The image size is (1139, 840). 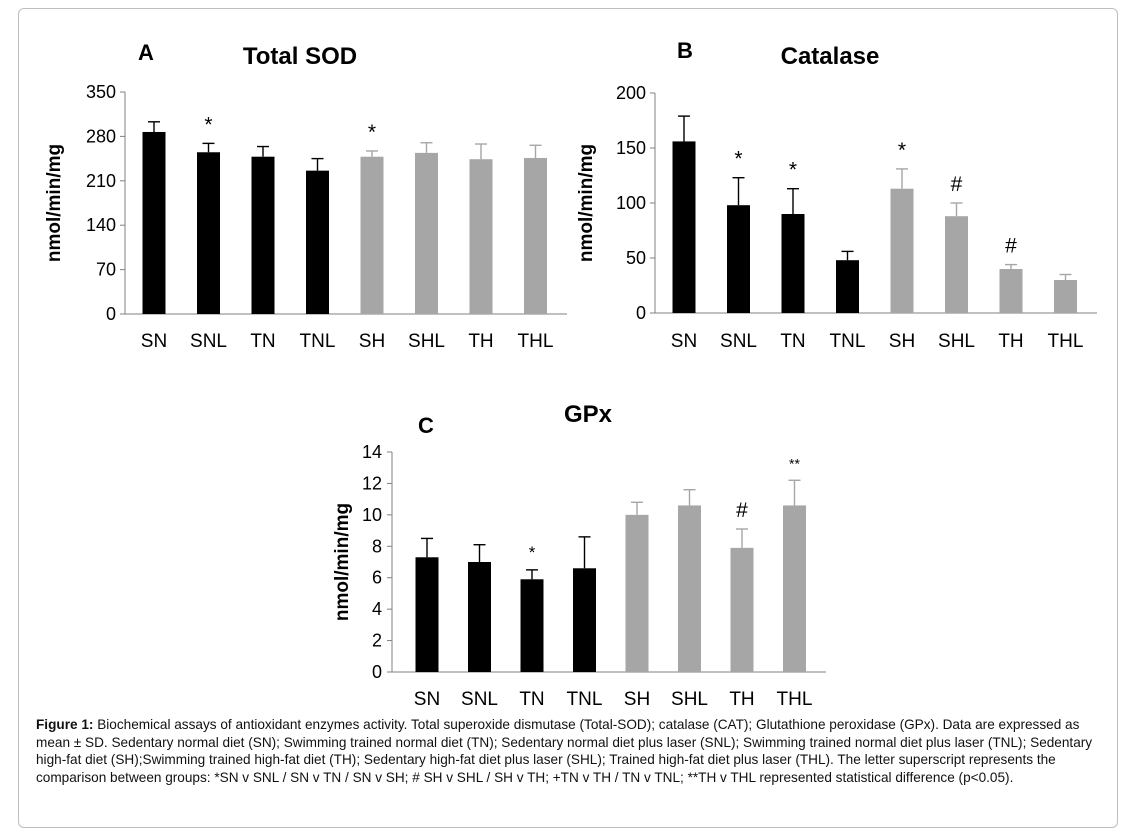 I want to click on y-tick-label-c: 14, so click(x=372, y=452).